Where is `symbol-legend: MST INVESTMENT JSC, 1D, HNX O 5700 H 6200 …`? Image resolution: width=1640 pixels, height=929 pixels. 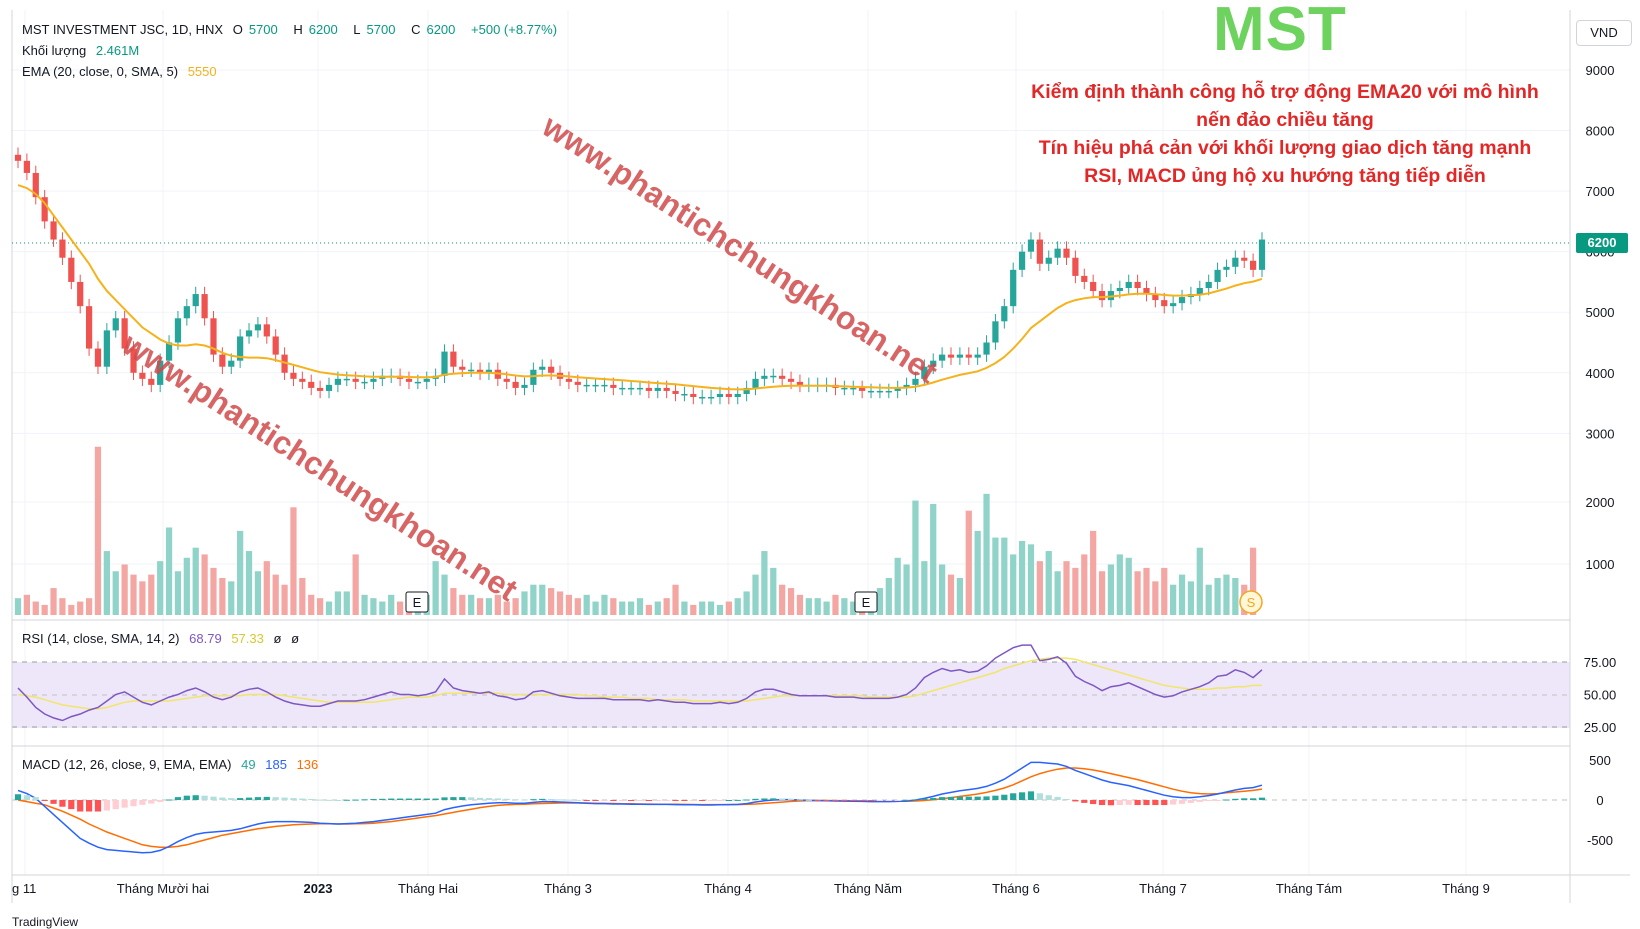 symbol-legend: MST INVESTMENT JSC, 1D, HNX O 5700 H 6200 … is located at coordinates (292, 29).